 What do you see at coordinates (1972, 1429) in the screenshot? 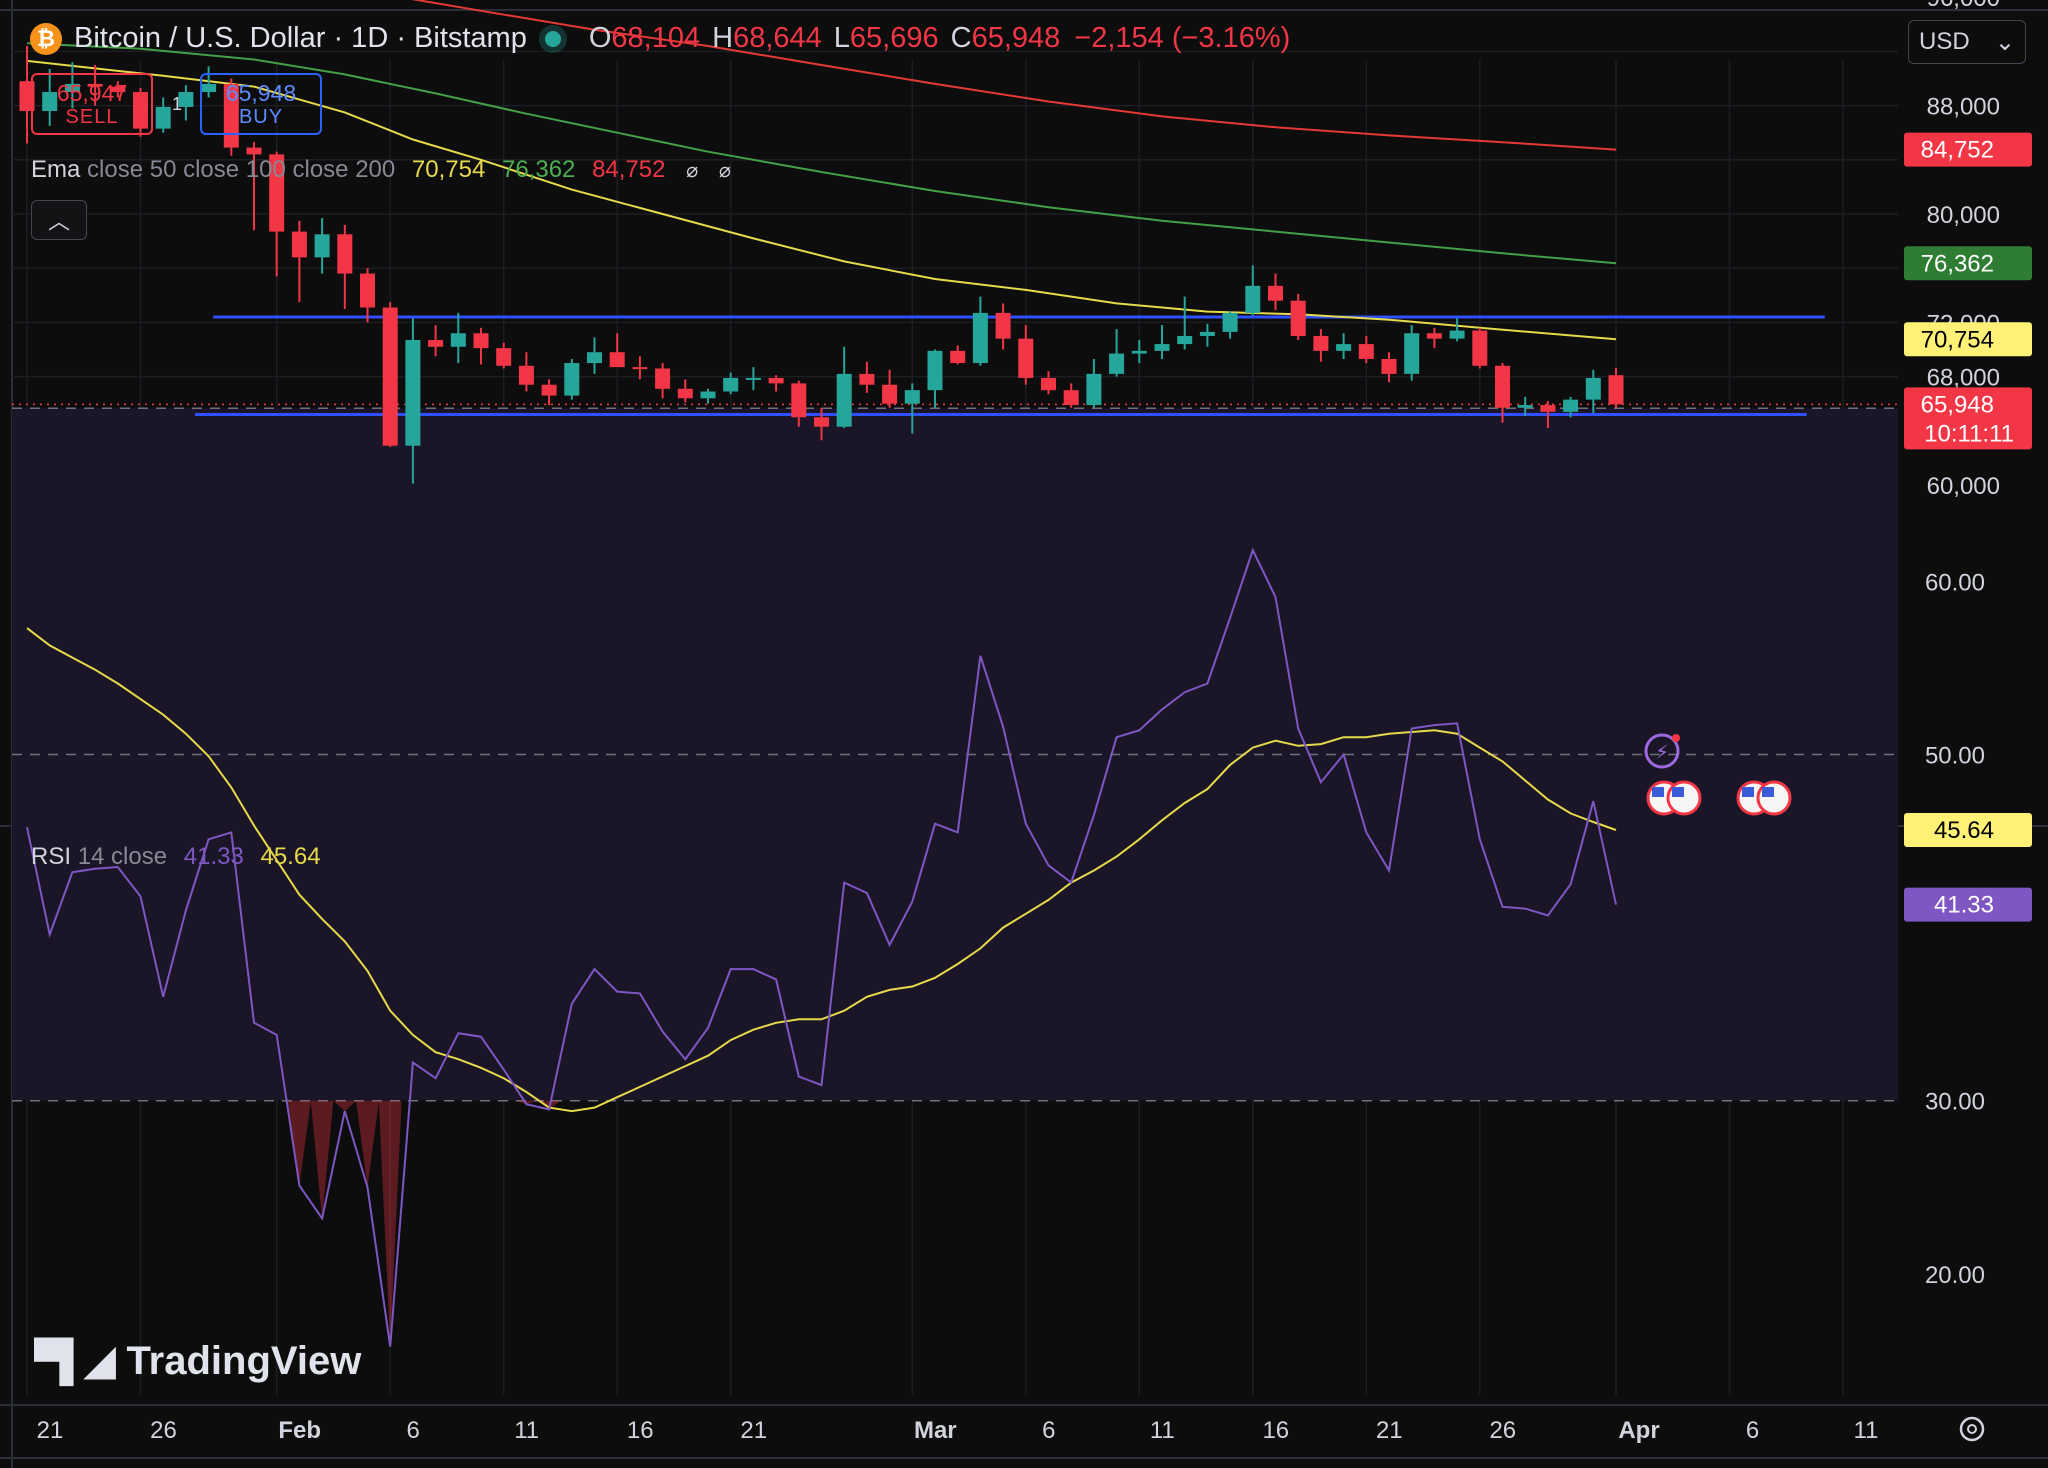
I see `settings-gear-icon` at bounding box center [1972, 1429].